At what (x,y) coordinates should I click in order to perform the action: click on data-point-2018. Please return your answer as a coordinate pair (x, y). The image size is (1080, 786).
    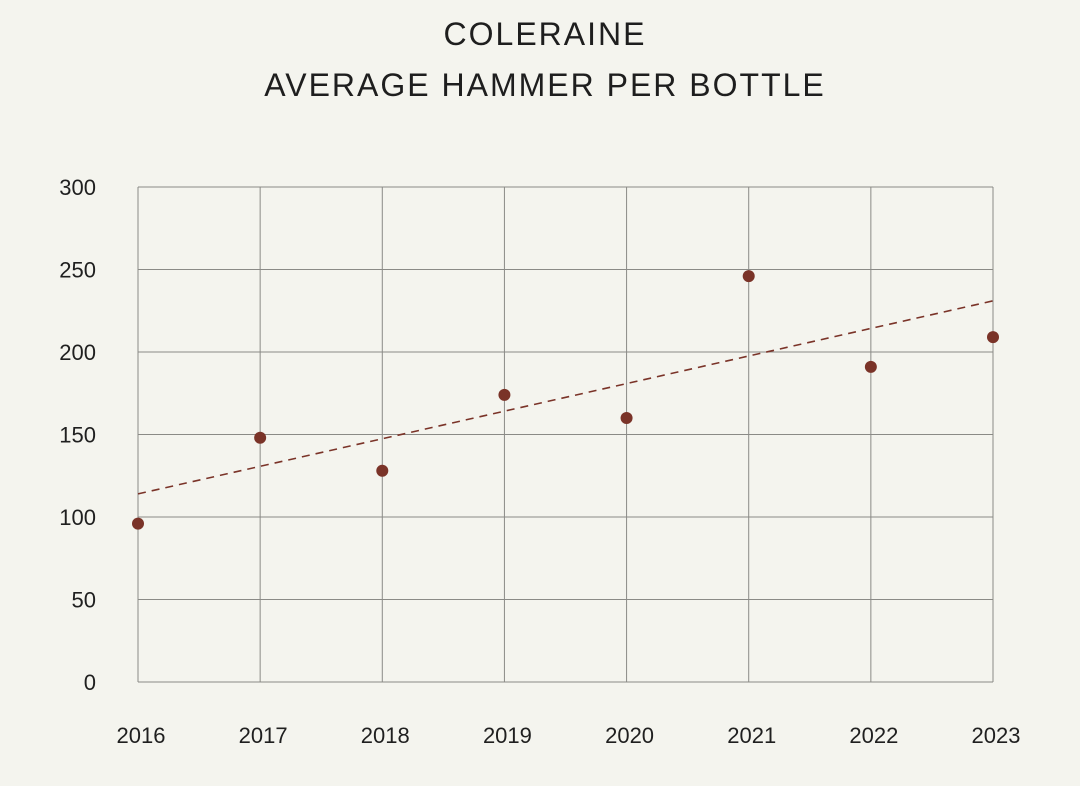
    Looking at the image, I should click on (382, 470).